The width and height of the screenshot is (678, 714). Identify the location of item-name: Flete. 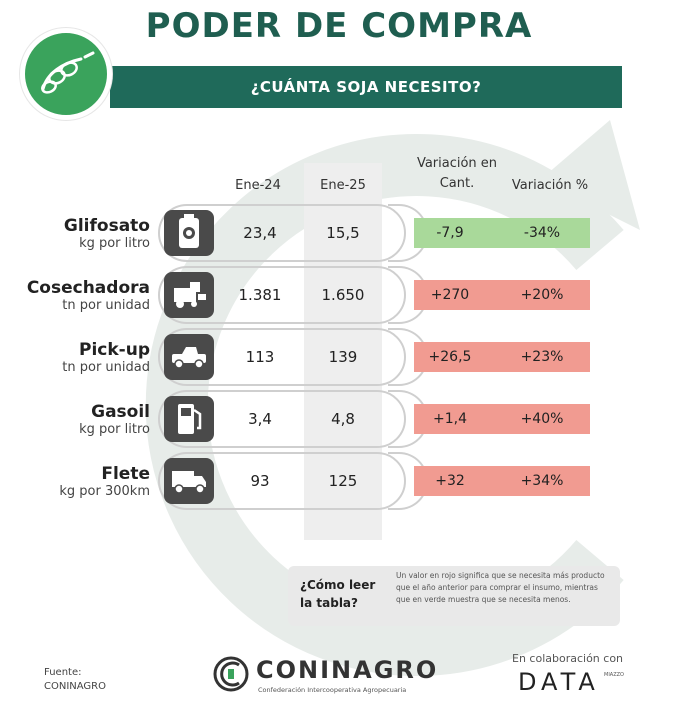
(125, 474).